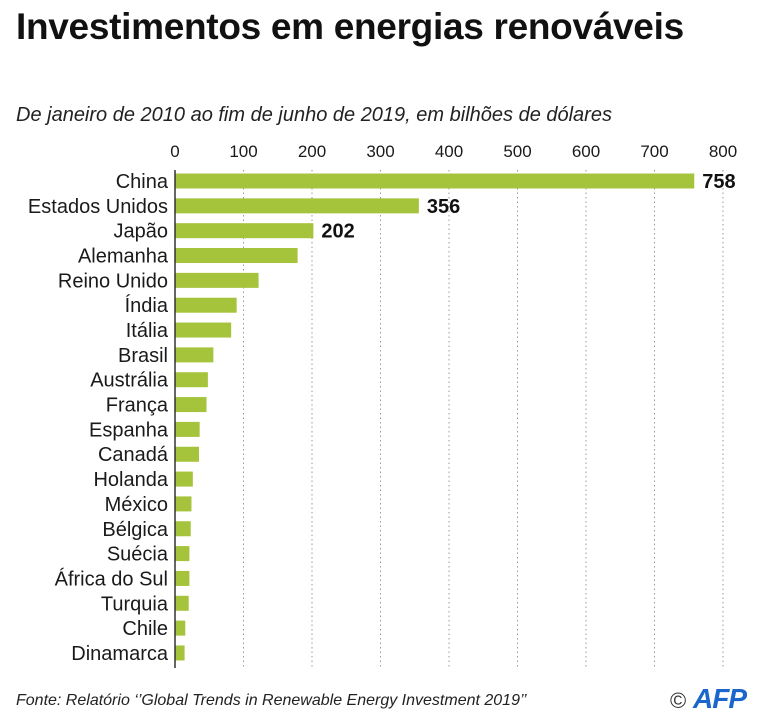 The image size is (768, 728). I want to click on x-axis-ticks: 0 100 200 300 400 500 600 700 800, so click(453, 151).